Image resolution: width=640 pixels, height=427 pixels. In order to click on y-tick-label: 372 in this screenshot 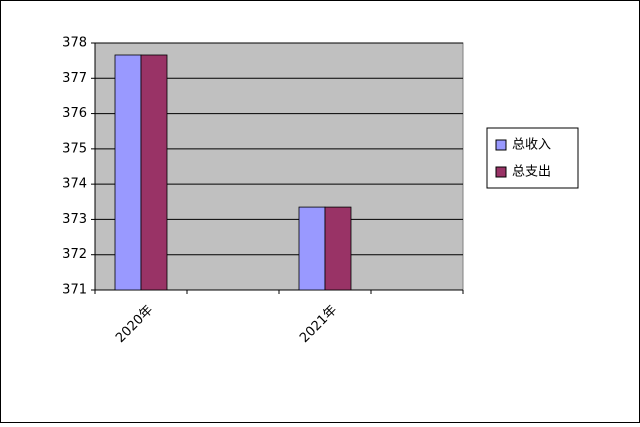, I will do `click(74, 254)`.